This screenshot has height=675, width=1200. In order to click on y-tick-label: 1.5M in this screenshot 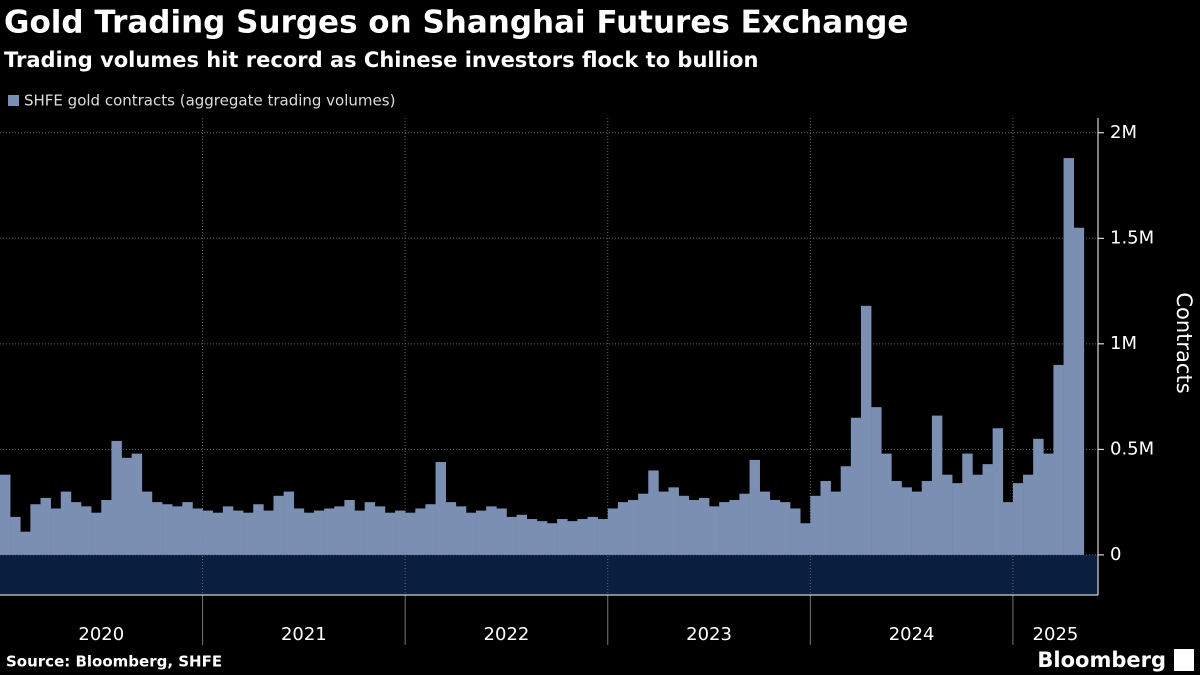, I will do `click(1132, 237)`.